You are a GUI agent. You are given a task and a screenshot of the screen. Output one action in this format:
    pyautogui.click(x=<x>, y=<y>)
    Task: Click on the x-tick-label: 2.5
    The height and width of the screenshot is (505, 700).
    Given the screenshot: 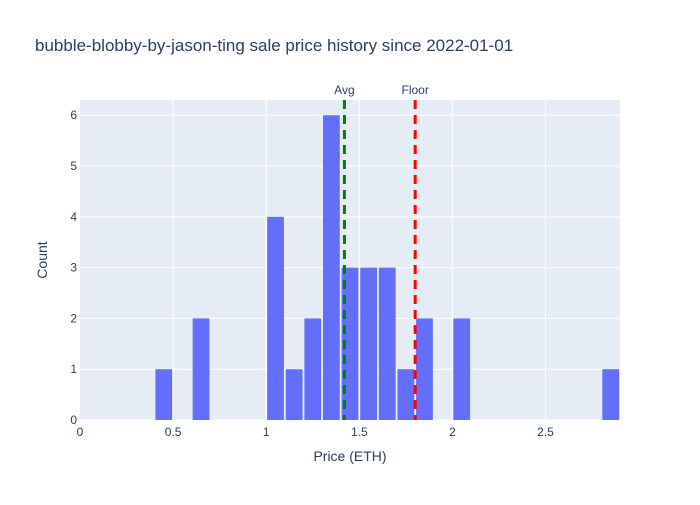 What is the action you would take?
    pyautogui.click(x=545, y=432)
    